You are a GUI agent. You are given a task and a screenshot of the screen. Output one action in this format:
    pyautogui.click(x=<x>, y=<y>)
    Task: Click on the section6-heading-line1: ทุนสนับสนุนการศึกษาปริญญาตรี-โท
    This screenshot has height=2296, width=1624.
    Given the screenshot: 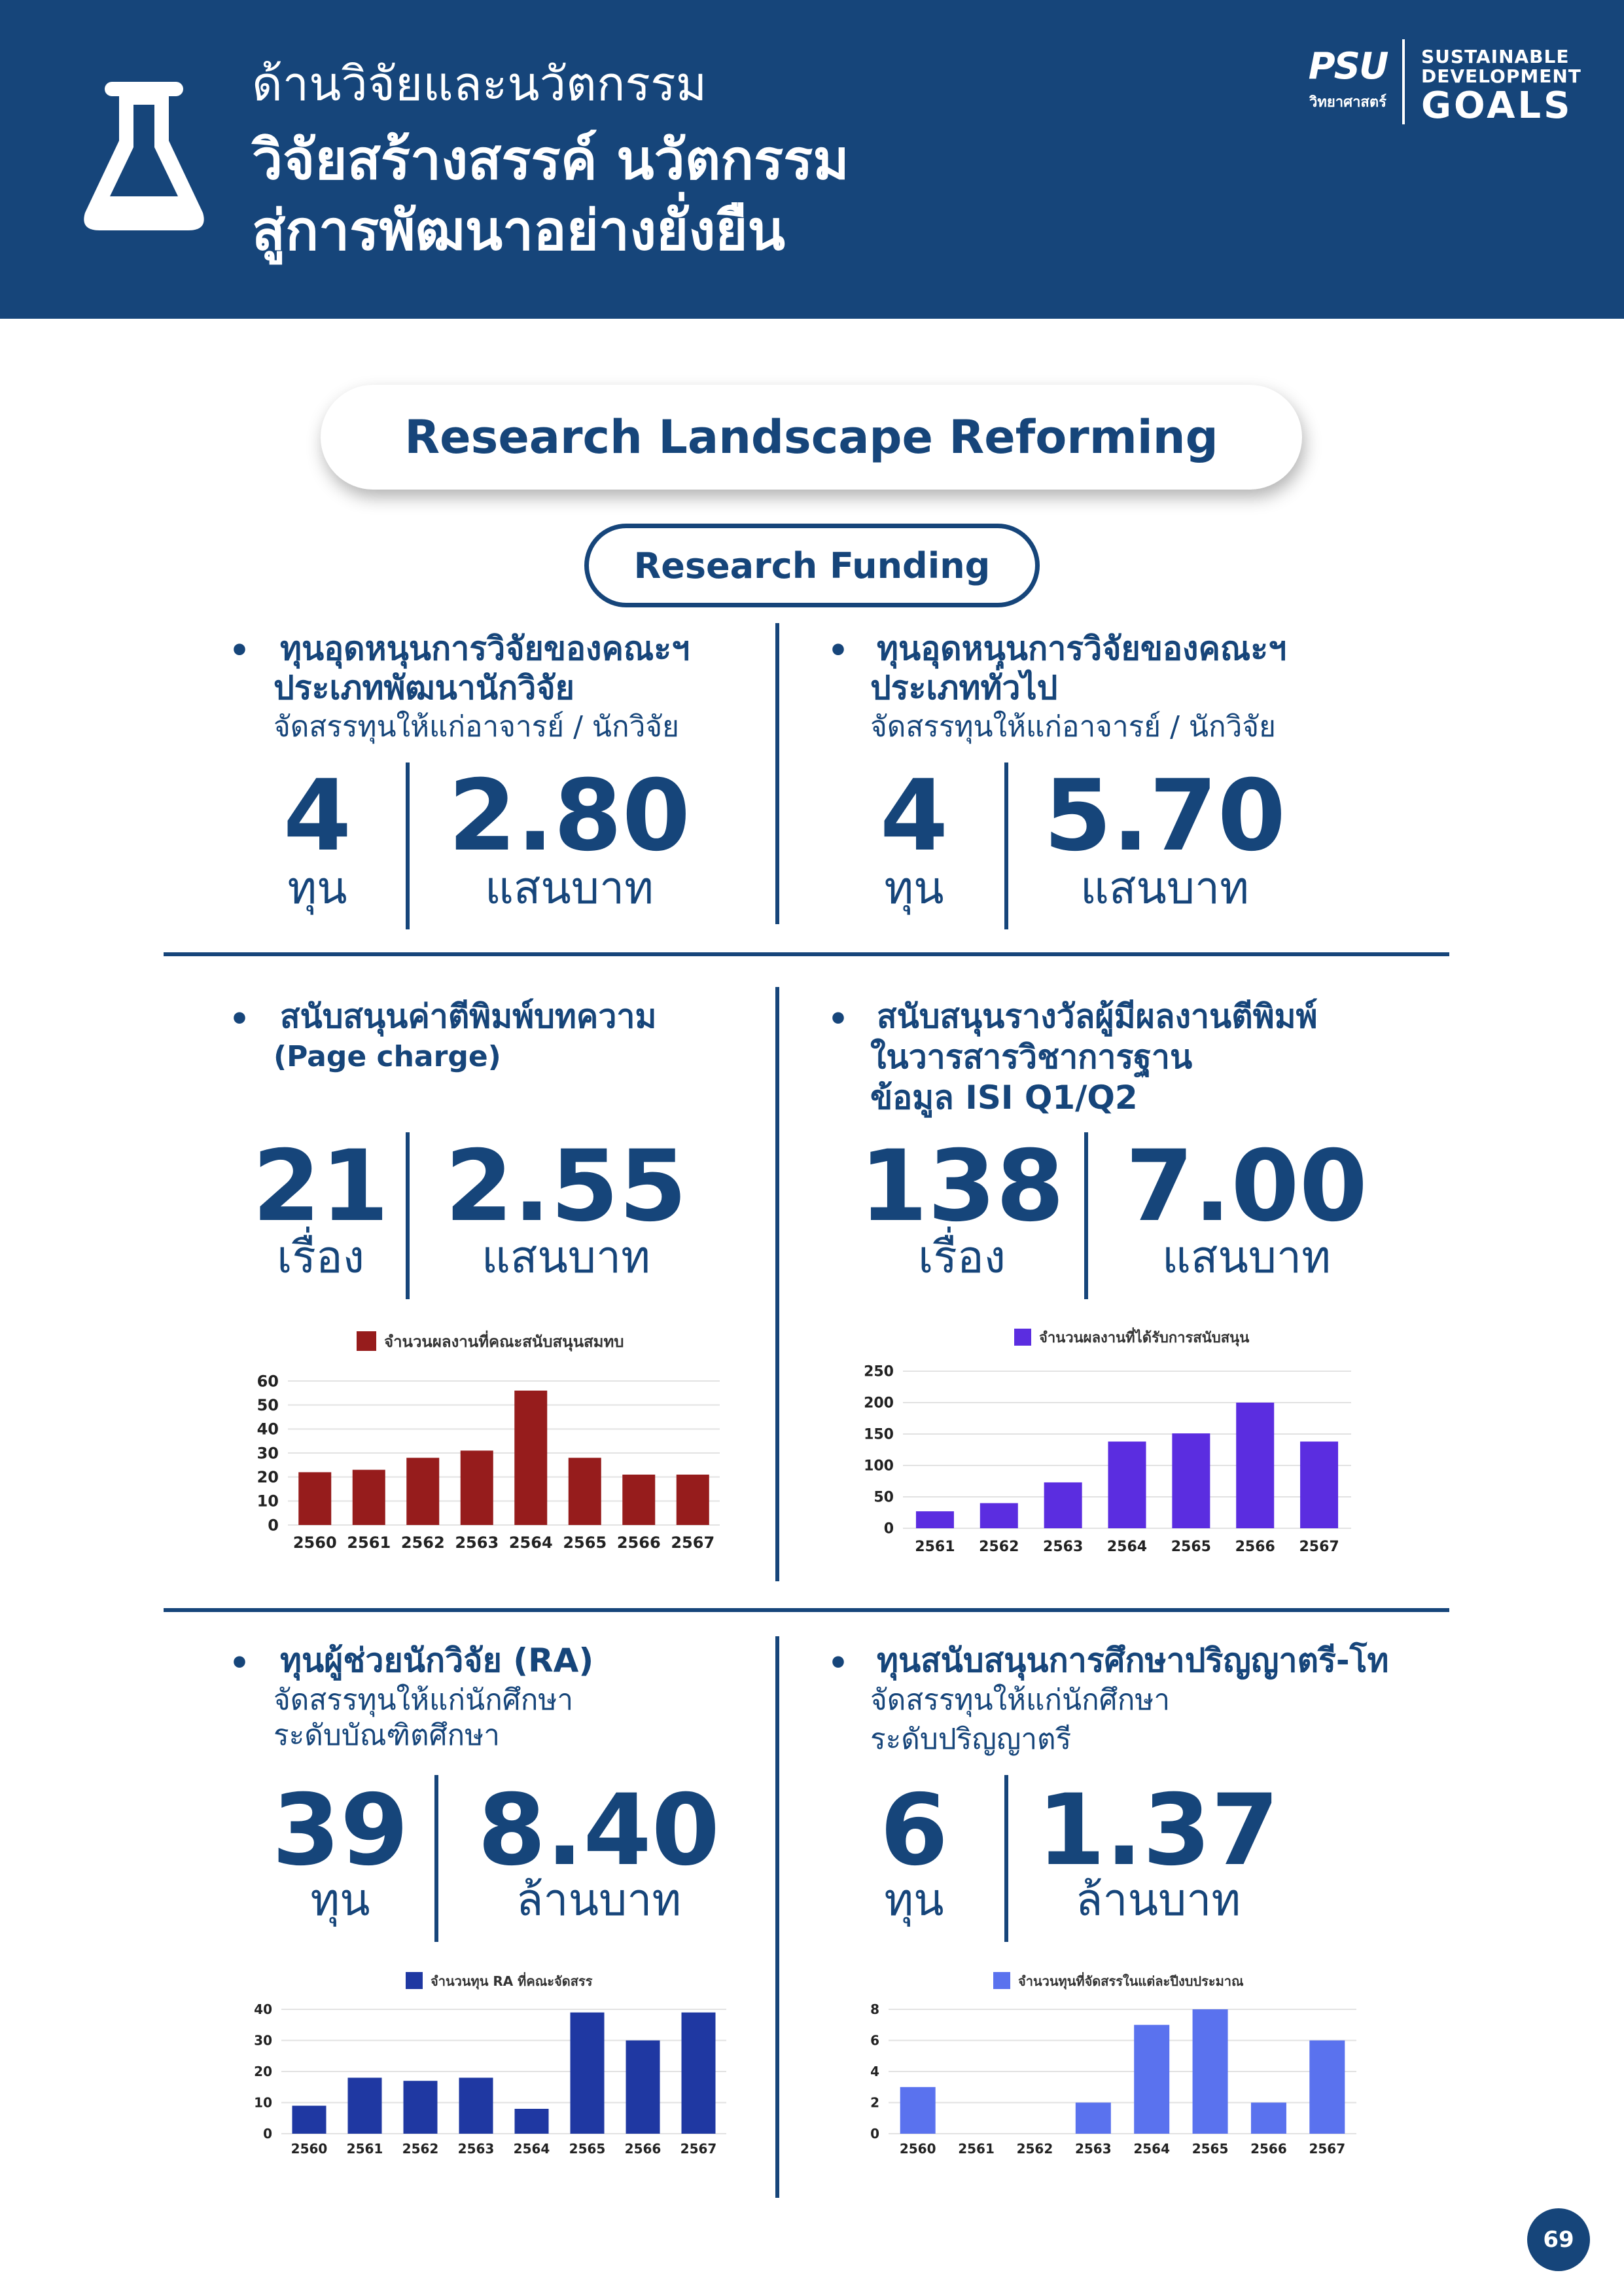 What is the action you would take?
    pyautogui.click(x=1133, y=1660)
    